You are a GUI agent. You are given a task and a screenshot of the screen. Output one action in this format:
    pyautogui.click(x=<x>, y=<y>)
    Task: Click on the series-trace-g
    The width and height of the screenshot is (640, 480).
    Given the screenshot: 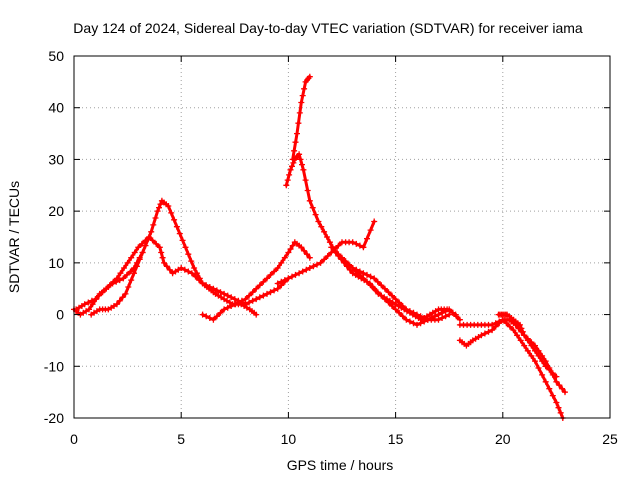 What is the action you would take?
    pyautogui.click(x=326, y=252)
    